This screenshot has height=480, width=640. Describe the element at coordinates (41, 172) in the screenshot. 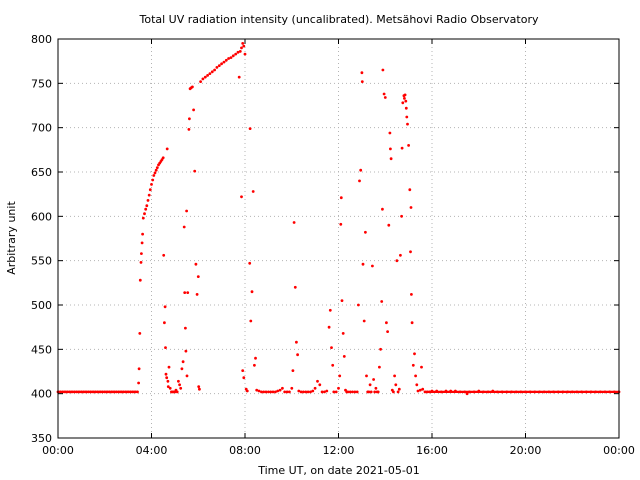

I see `y-tick-label: 650` at that location.